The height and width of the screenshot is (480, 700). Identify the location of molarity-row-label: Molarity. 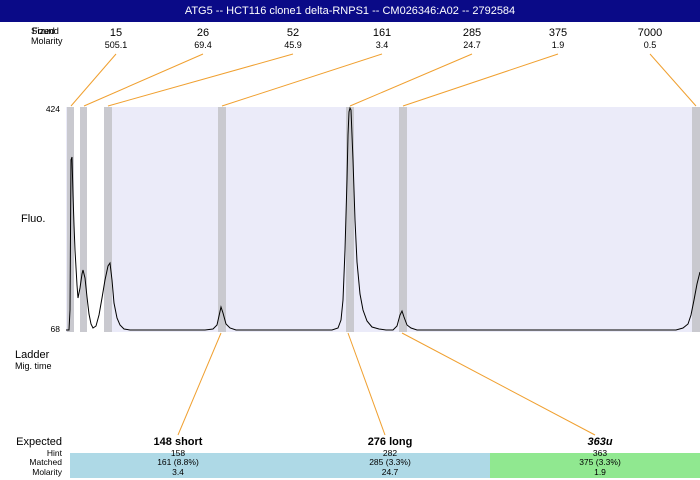
(47, 41).